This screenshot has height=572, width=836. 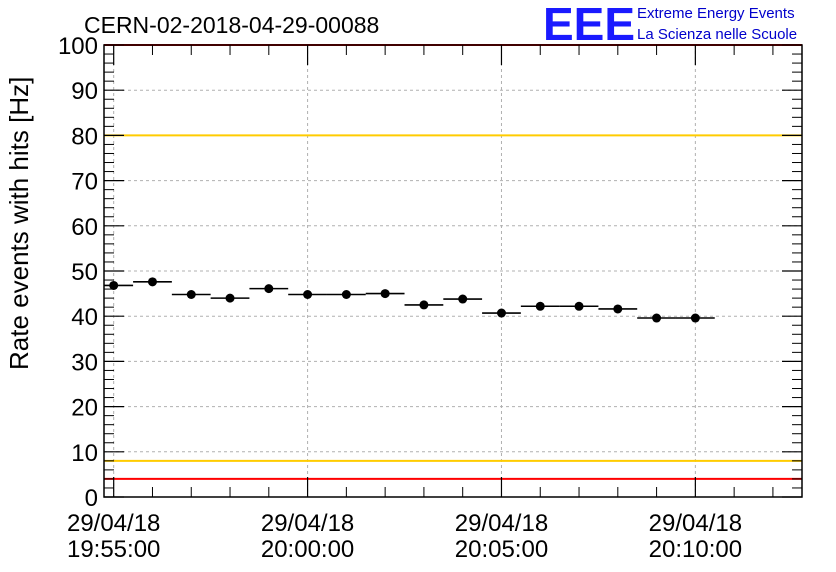 What do you see at coordinates (84, 272) in the screenshot?
I see `y-tick-label: 50` at bounding box center [84, 272].